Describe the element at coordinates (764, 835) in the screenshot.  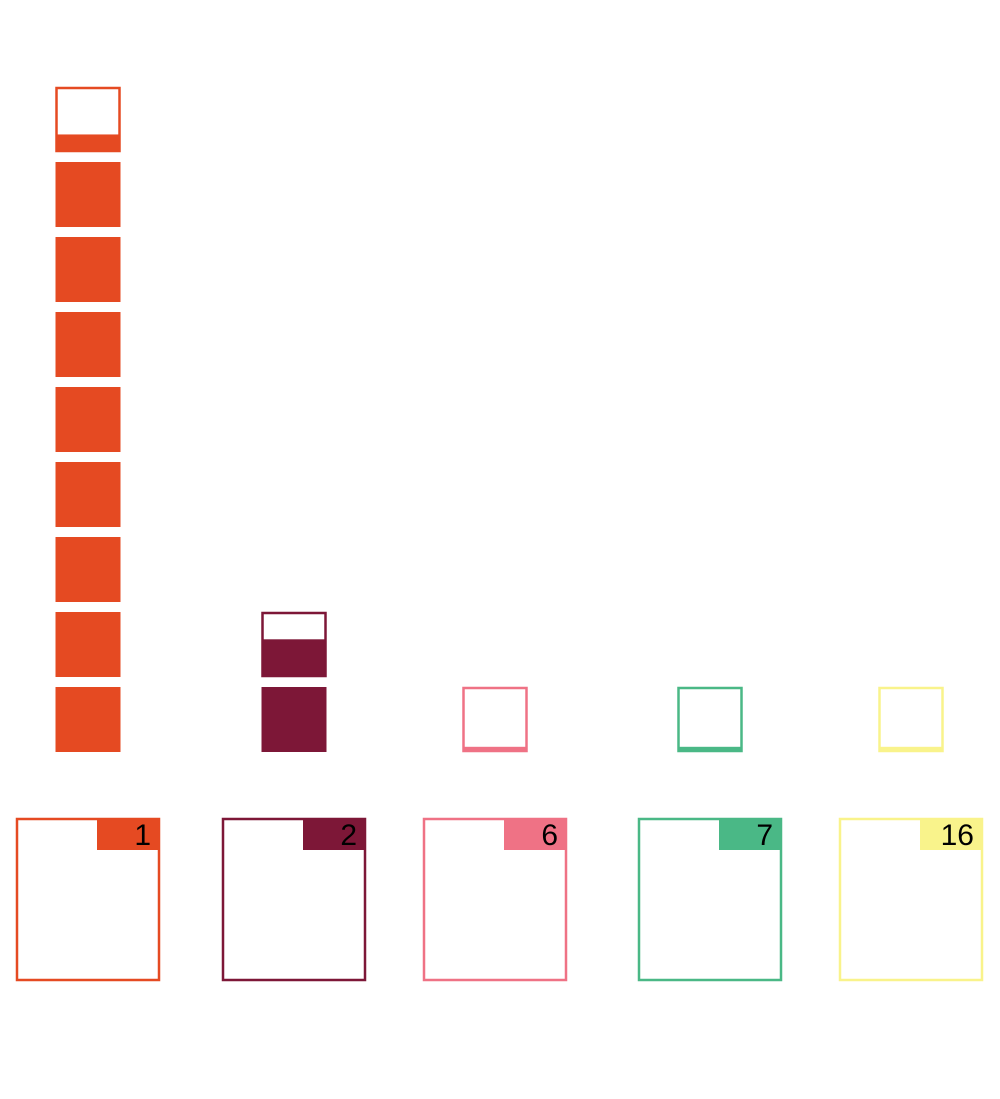
I see `category-label: 7` at that location.